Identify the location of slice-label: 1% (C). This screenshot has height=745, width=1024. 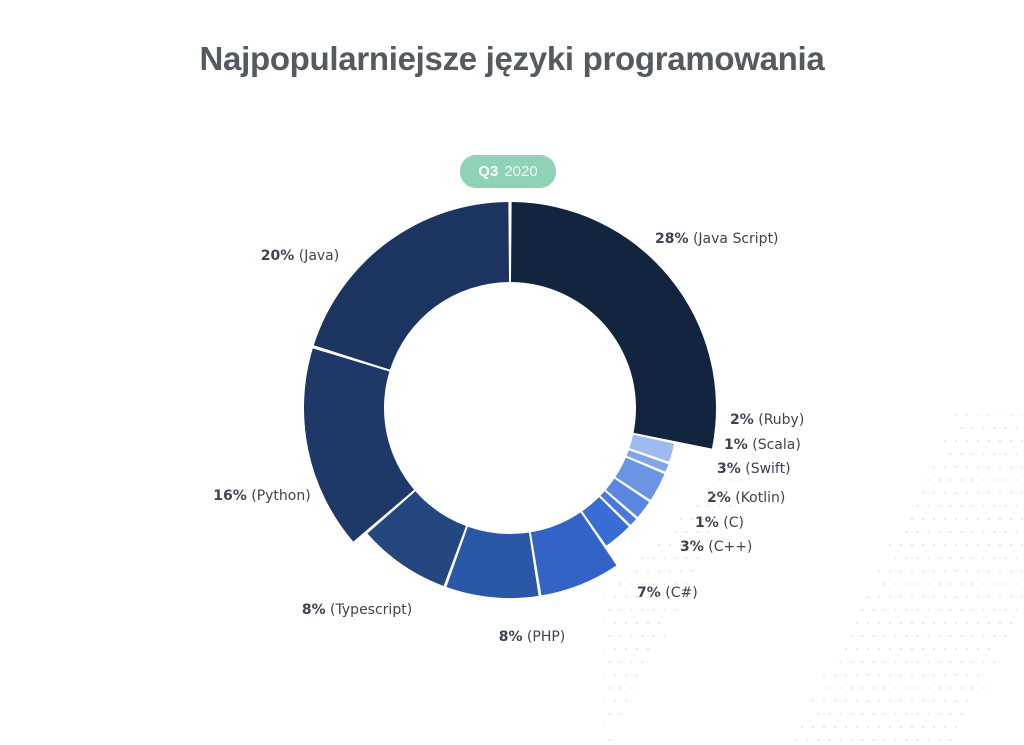
(719, 523).